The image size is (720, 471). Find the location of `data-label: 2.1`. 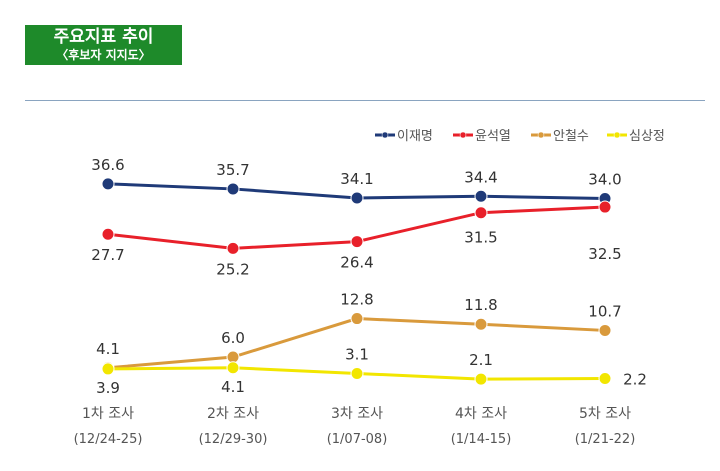

data-label: 2.1 is located at coordinates (481, 360).